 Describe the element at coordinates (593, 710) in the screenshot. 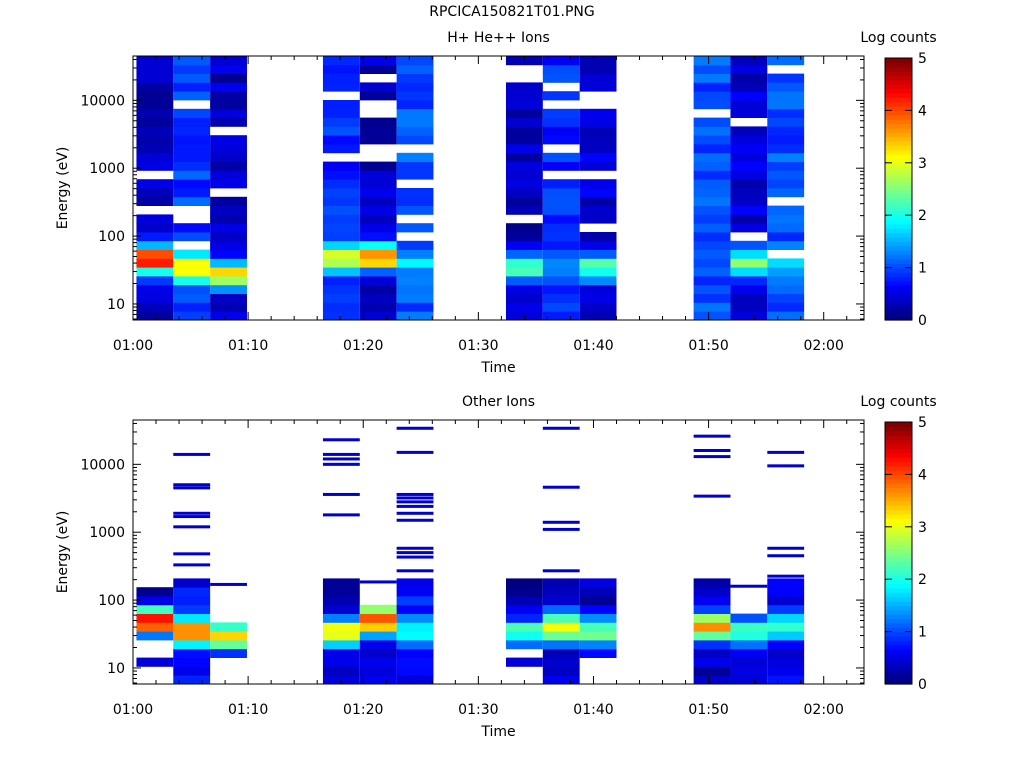

I see `x-tick-label: 01:40` at that location.